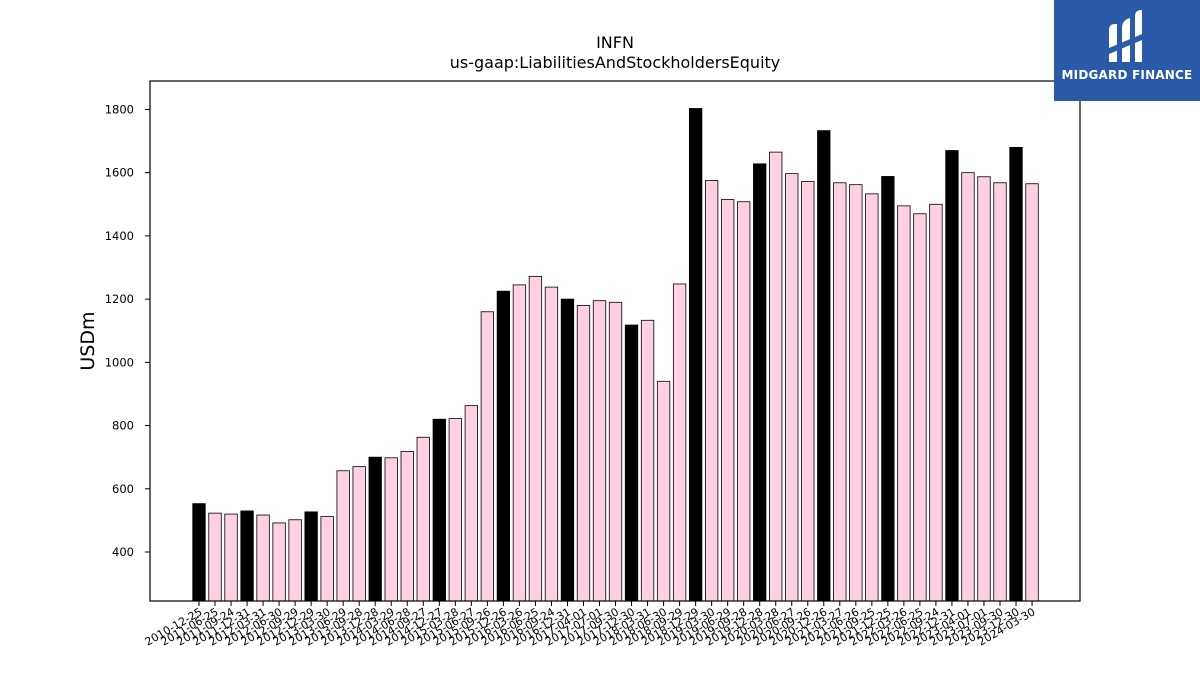 The image size is (1200, 675). I want to click on y-tick-label: 1800, so click(119, 109).